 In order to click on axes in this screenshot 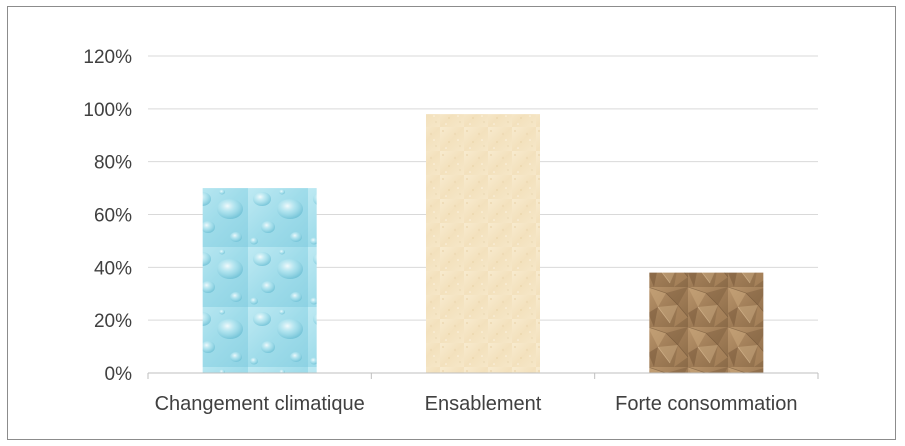, I will do `click(483, 375)`.